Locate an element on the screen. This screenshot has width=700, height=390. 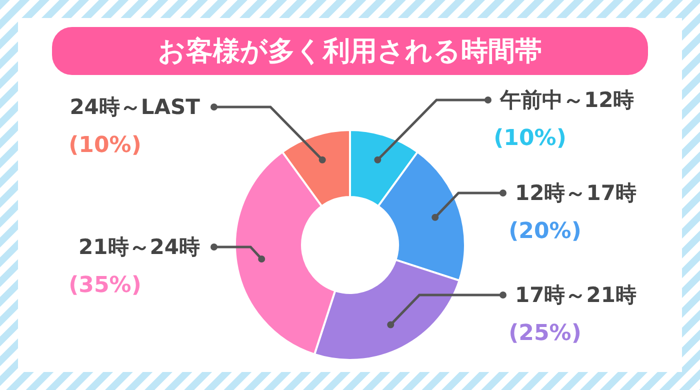
chart-title: お客様が多く利用される時間帯 is located at coordinates (350, 51).